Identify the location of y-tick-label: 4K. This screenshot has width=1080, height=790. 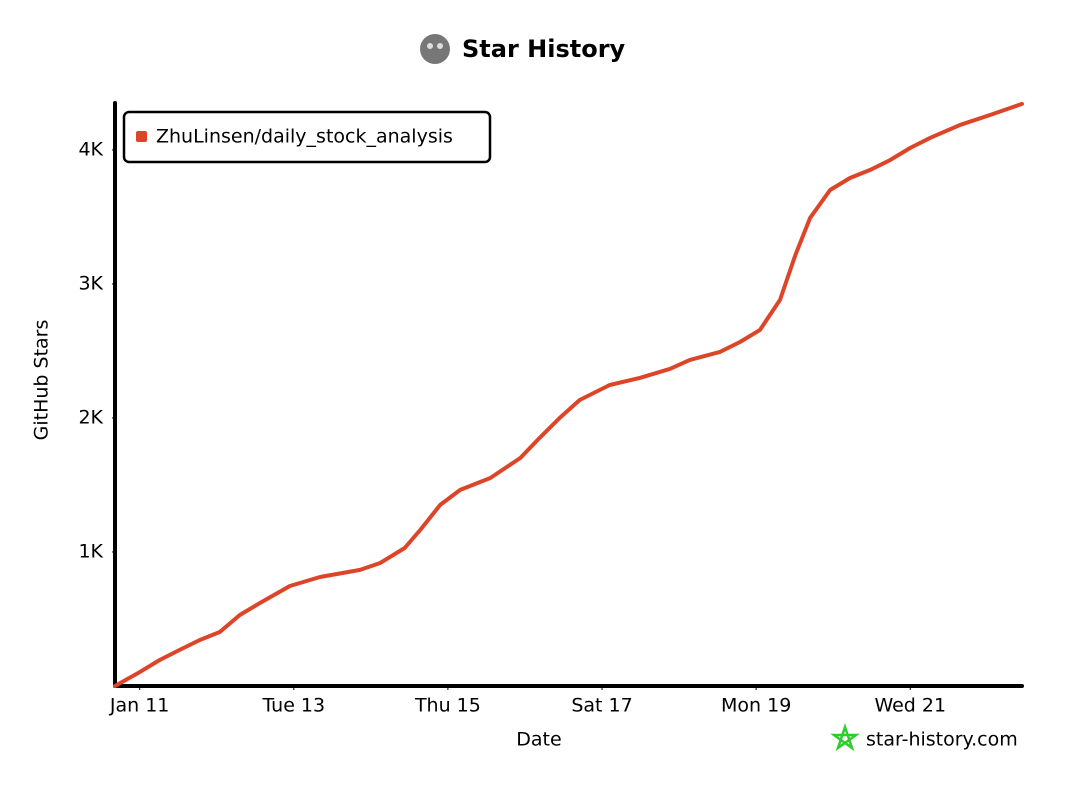
(90, 149).